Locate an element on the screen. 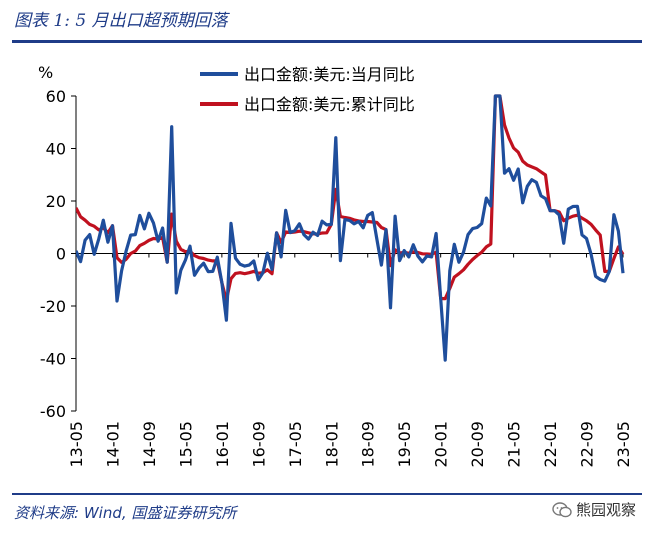 The image size is (660, 536). x-tick-label: 16-01 is located at coordinates (222, 444).